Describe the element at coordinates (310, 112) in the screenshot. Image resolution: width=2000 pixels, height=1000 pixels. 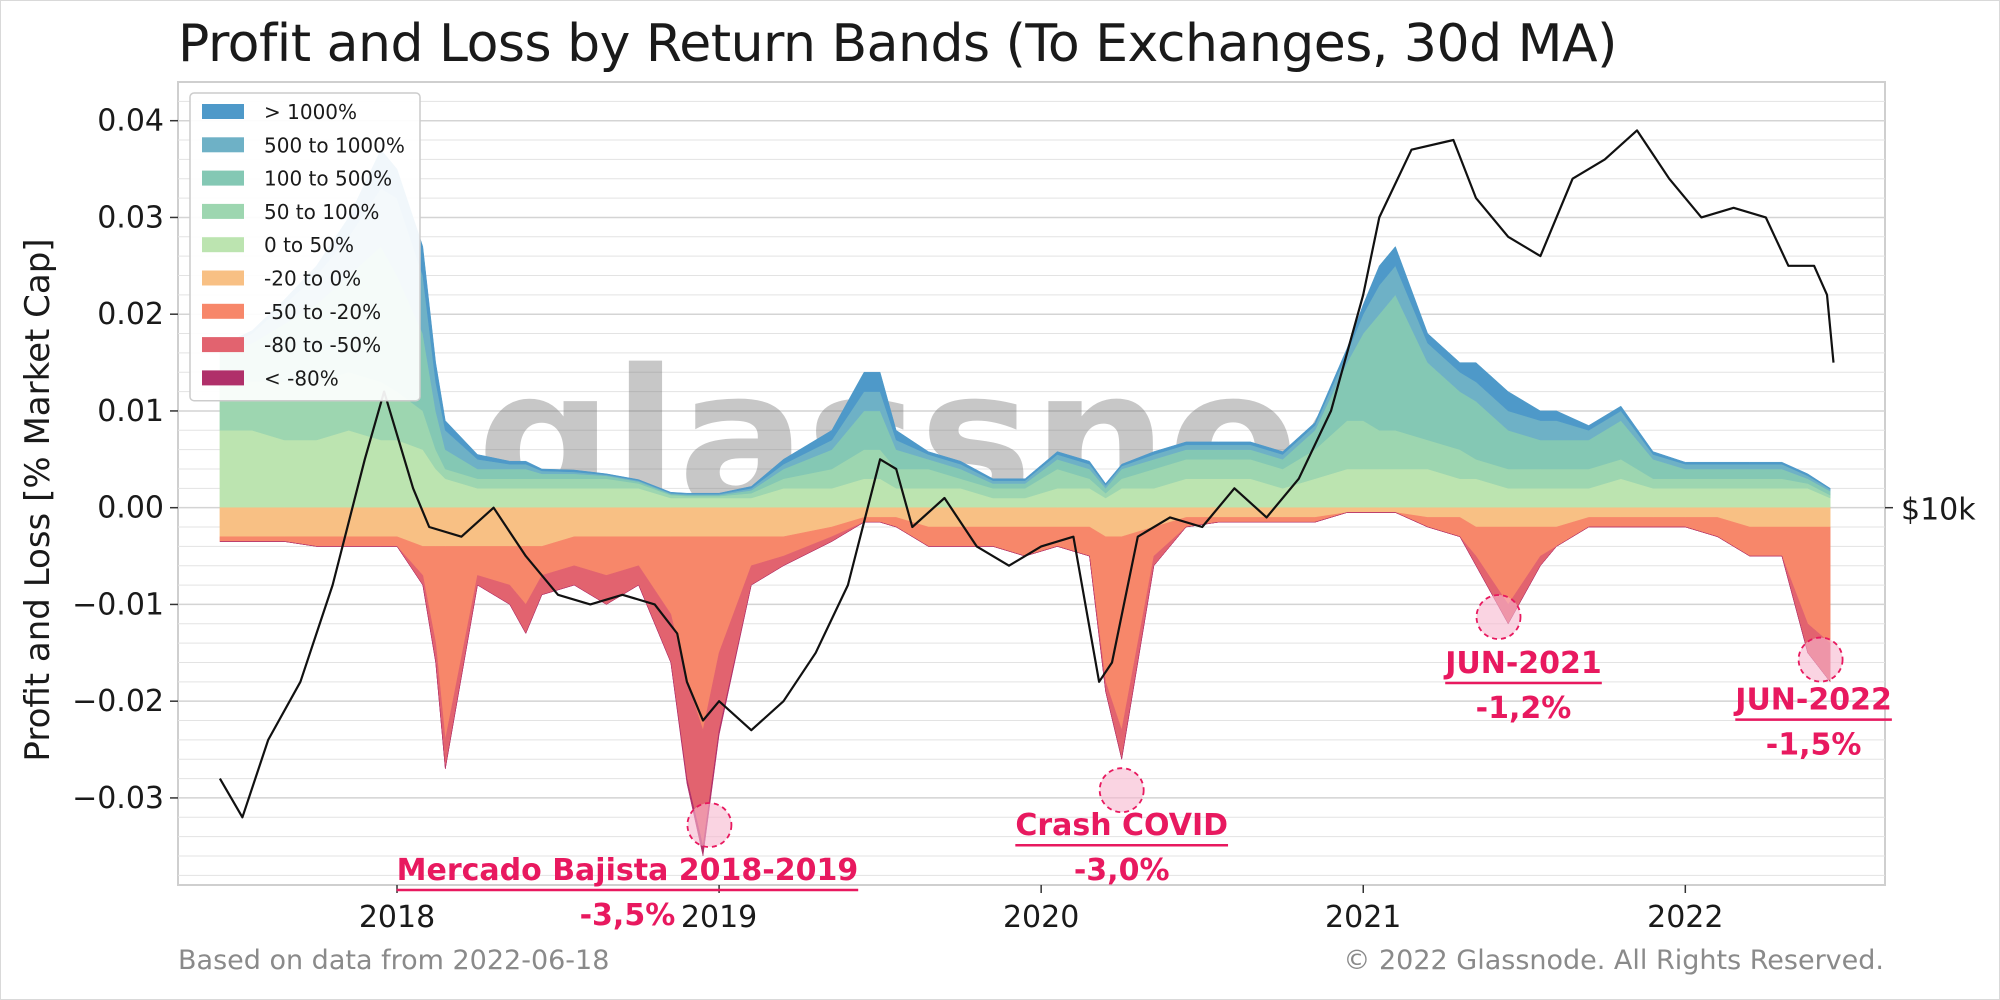
I see `legend-label: > 1000%` at that location.